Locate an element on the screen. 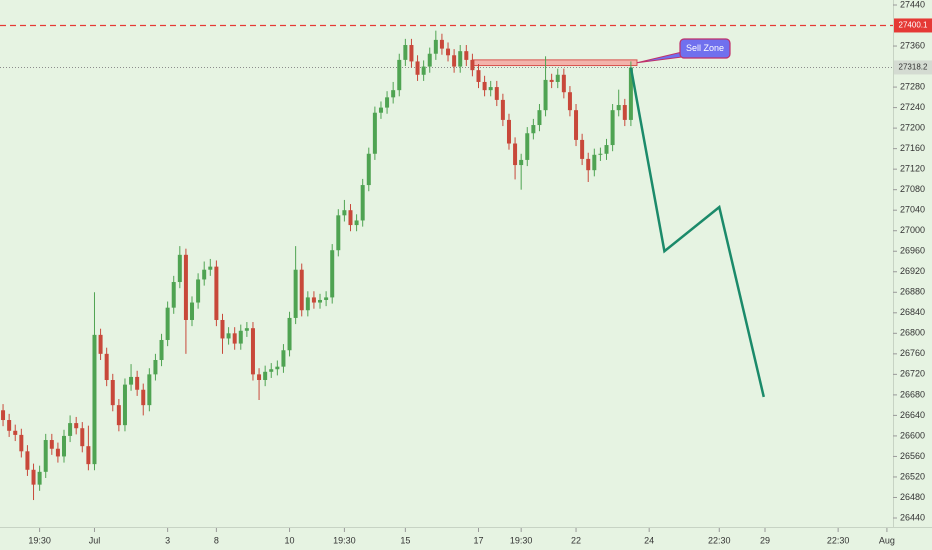 The width and height of the screenshot is (932, 550). x-tick-label: 29 is located at coordinates (765, 540).